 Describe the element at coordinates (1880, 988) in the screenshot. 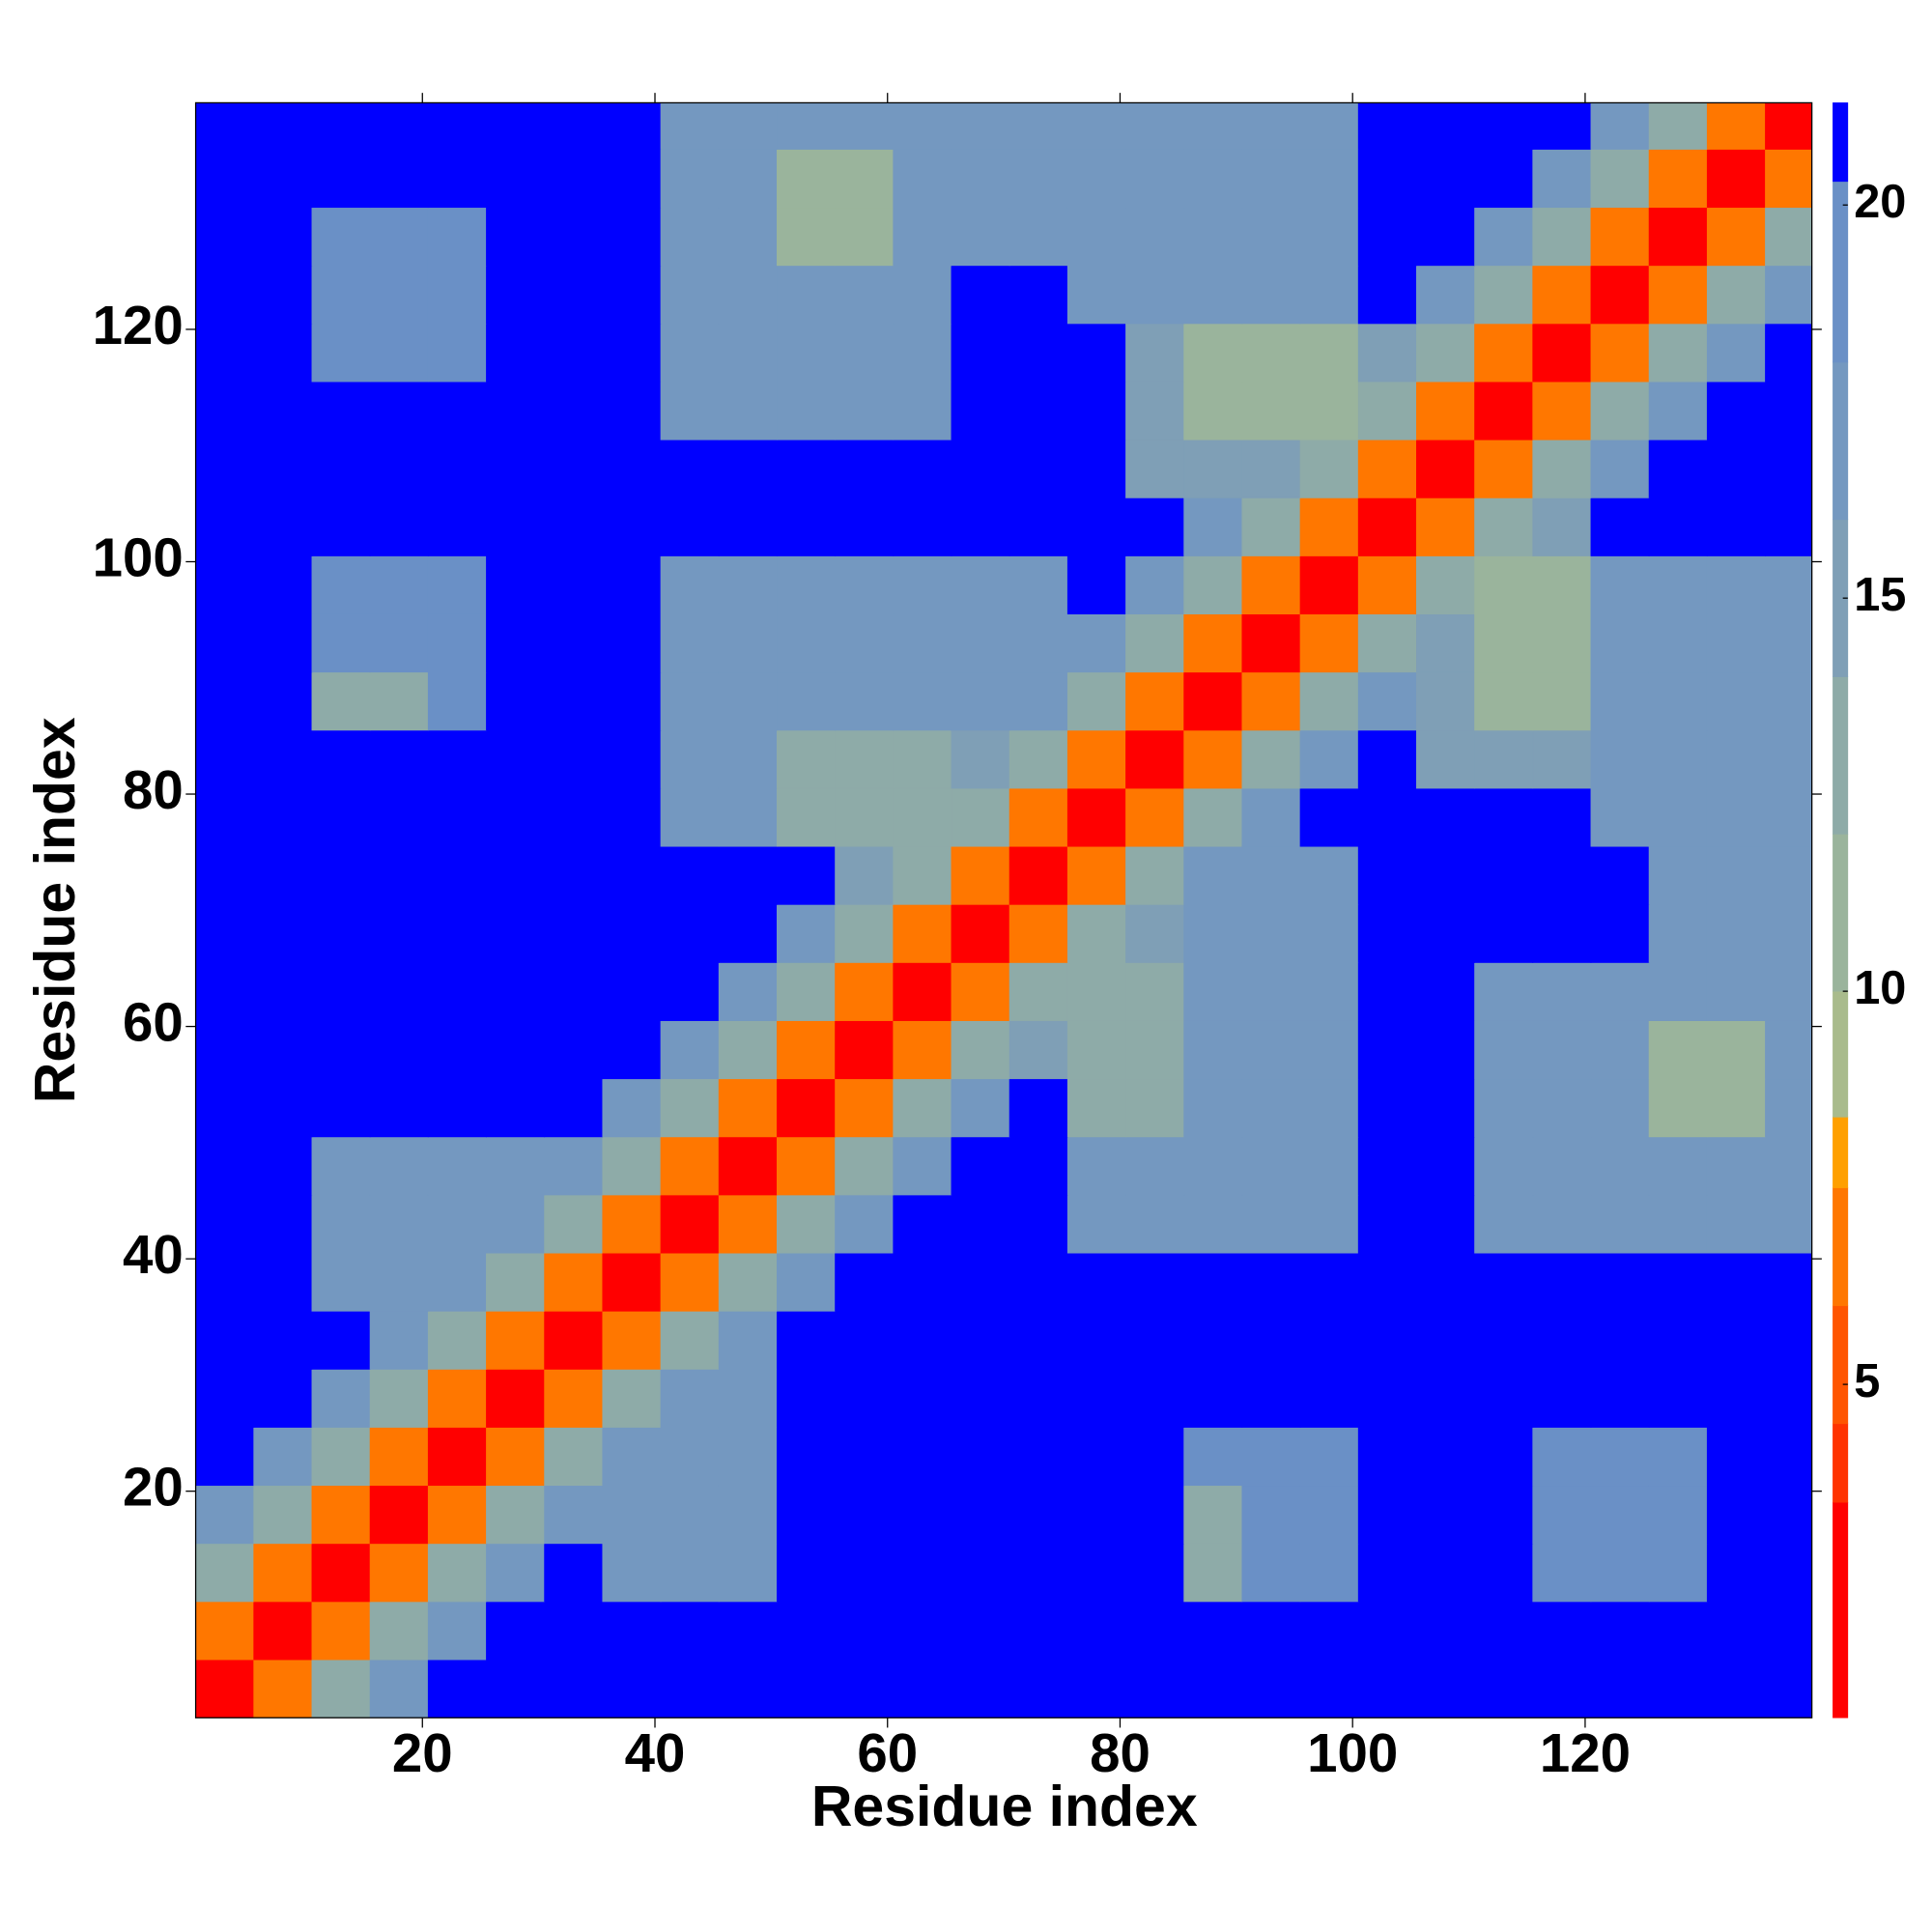

I see `colorbar-tick-label: 10` at that location.